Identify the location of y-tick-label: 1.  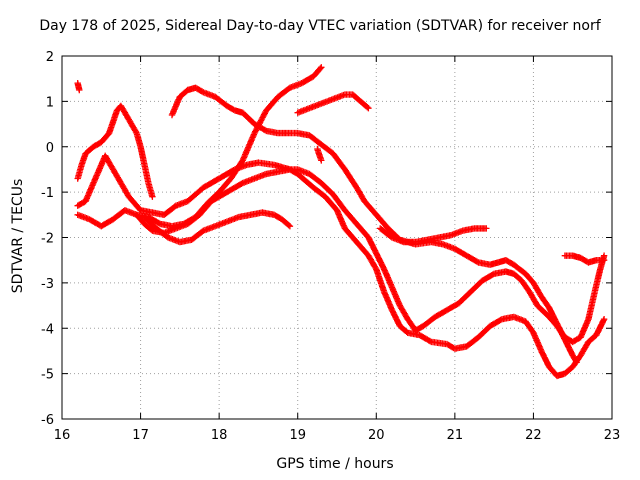
(50, 102).